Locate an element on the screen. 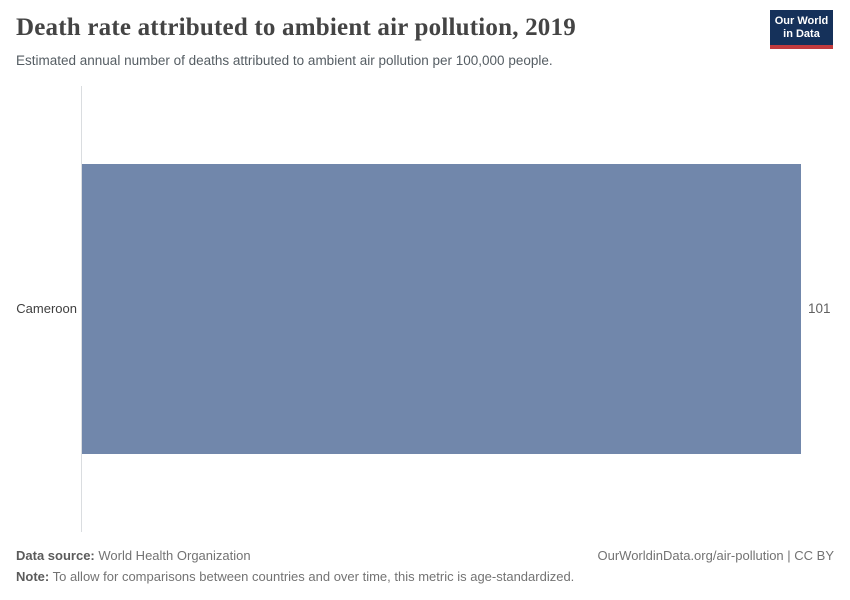 The width and height of the screenshot is (850, 600). entity-label-cameroon: Cameroon is located at coordinates (46, 308).